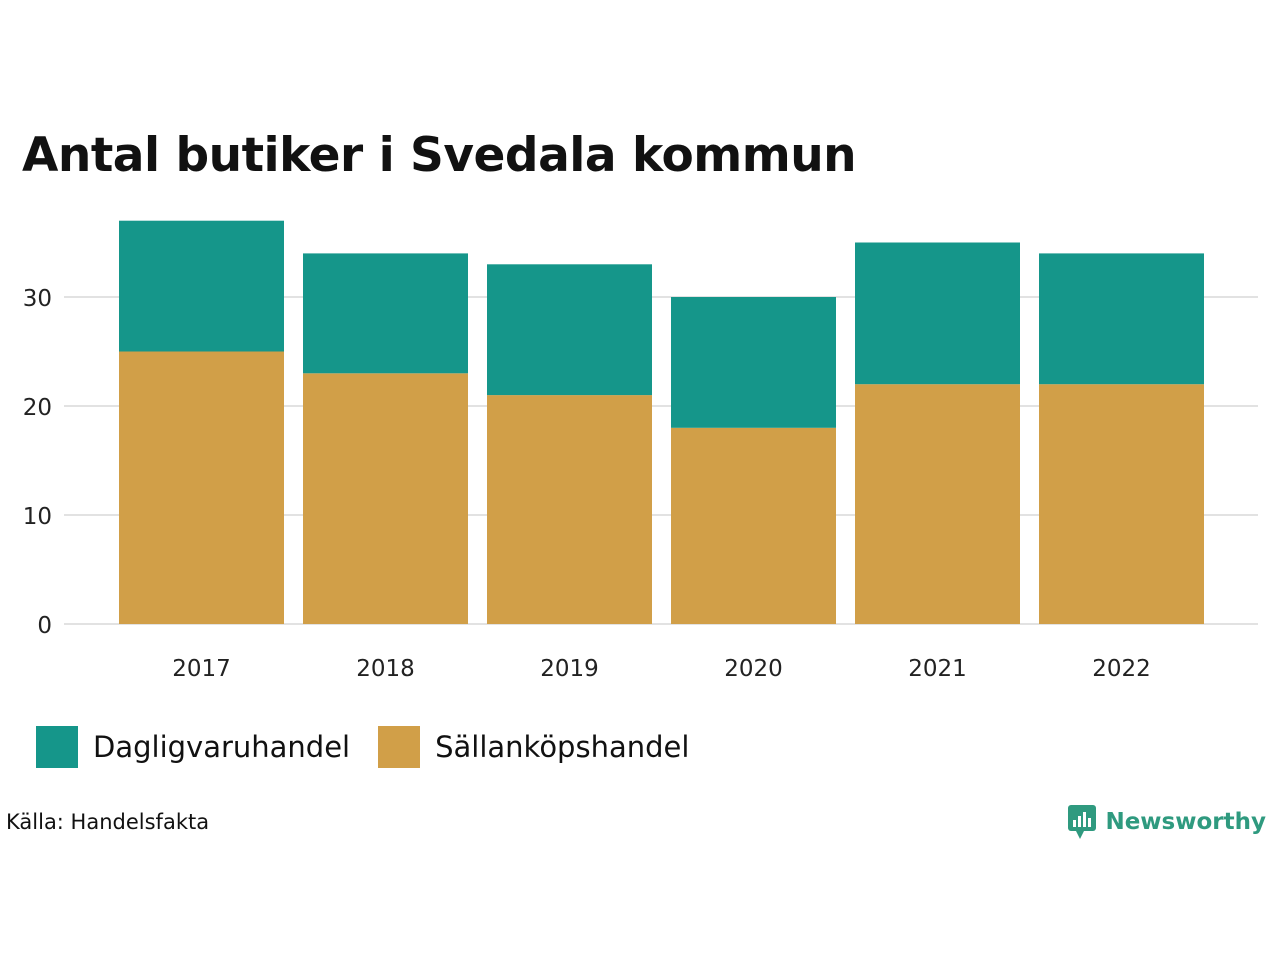  I want to click on bar-dagligvaruhandel-2021, so click(937, 313).